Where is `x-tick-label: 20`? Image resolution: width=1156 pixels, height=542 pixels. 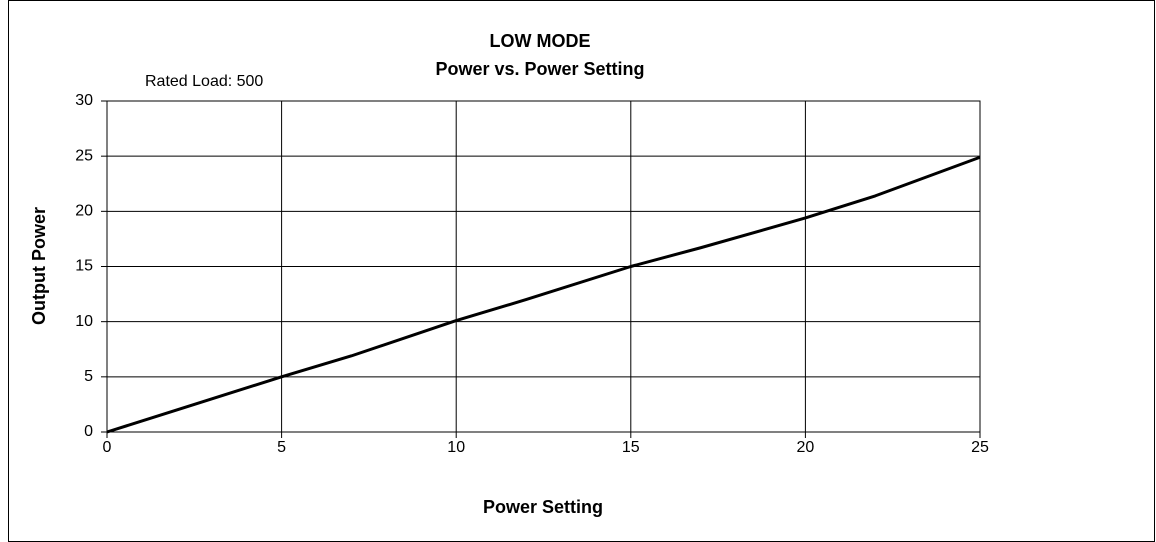
x-tick-label: 20 is located at coordinates (806, 447).